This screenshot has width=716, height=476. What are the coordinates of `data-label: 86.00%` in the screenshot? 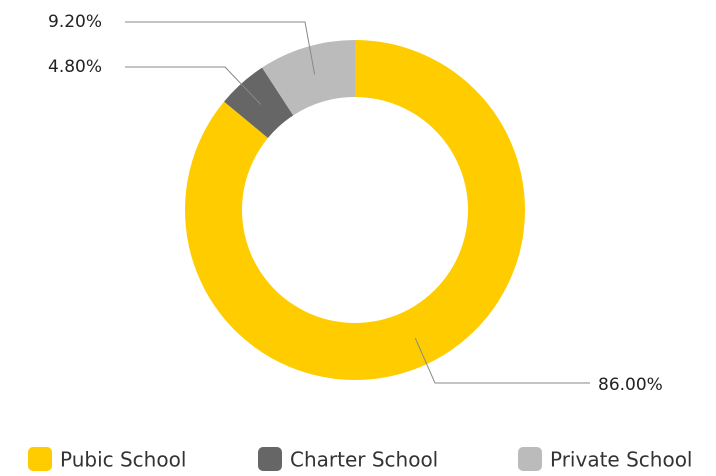 It's located at (630, 385).